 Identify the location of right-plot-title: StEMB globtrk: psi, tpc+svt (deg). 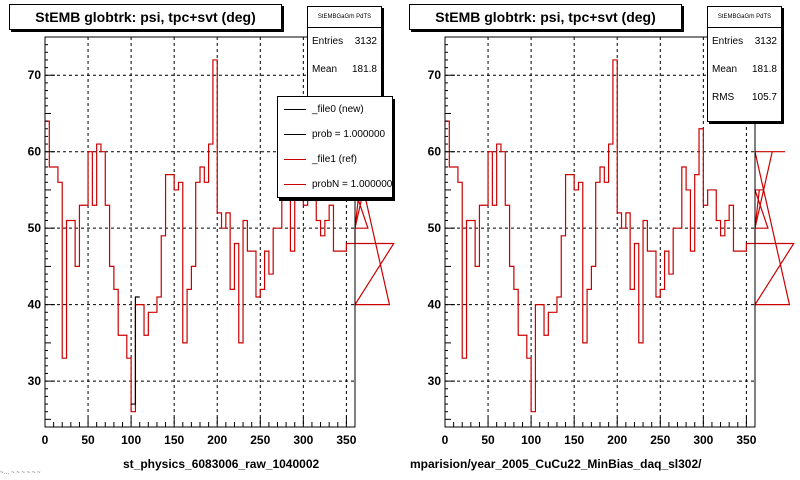
(545, 17).